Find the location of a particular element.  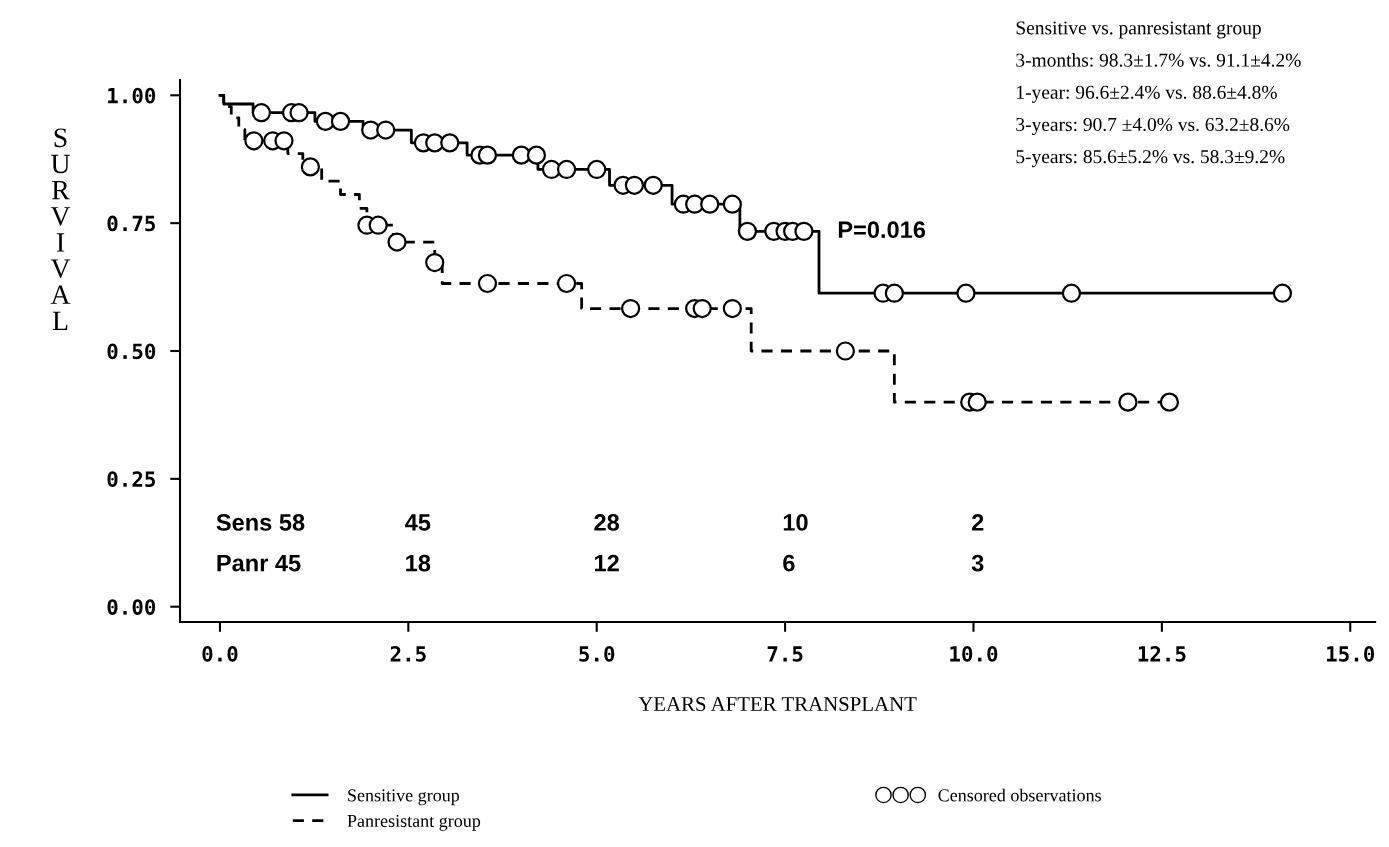

y-tick-label: 0.00 is located at coordinates (131, 607).